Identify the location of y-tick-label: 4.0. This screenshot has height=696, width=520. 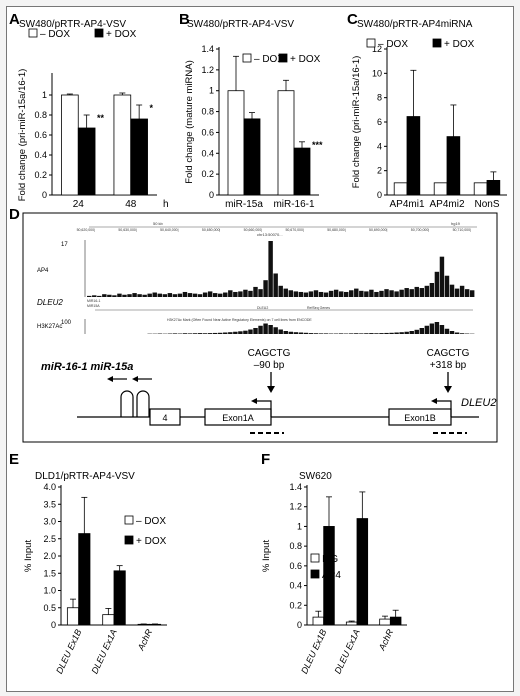
(49, 487).